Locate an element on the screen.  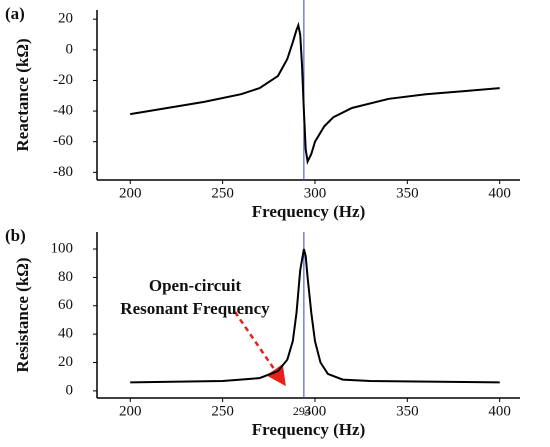
panel-label: (b) is located at coordinates (15, 235).